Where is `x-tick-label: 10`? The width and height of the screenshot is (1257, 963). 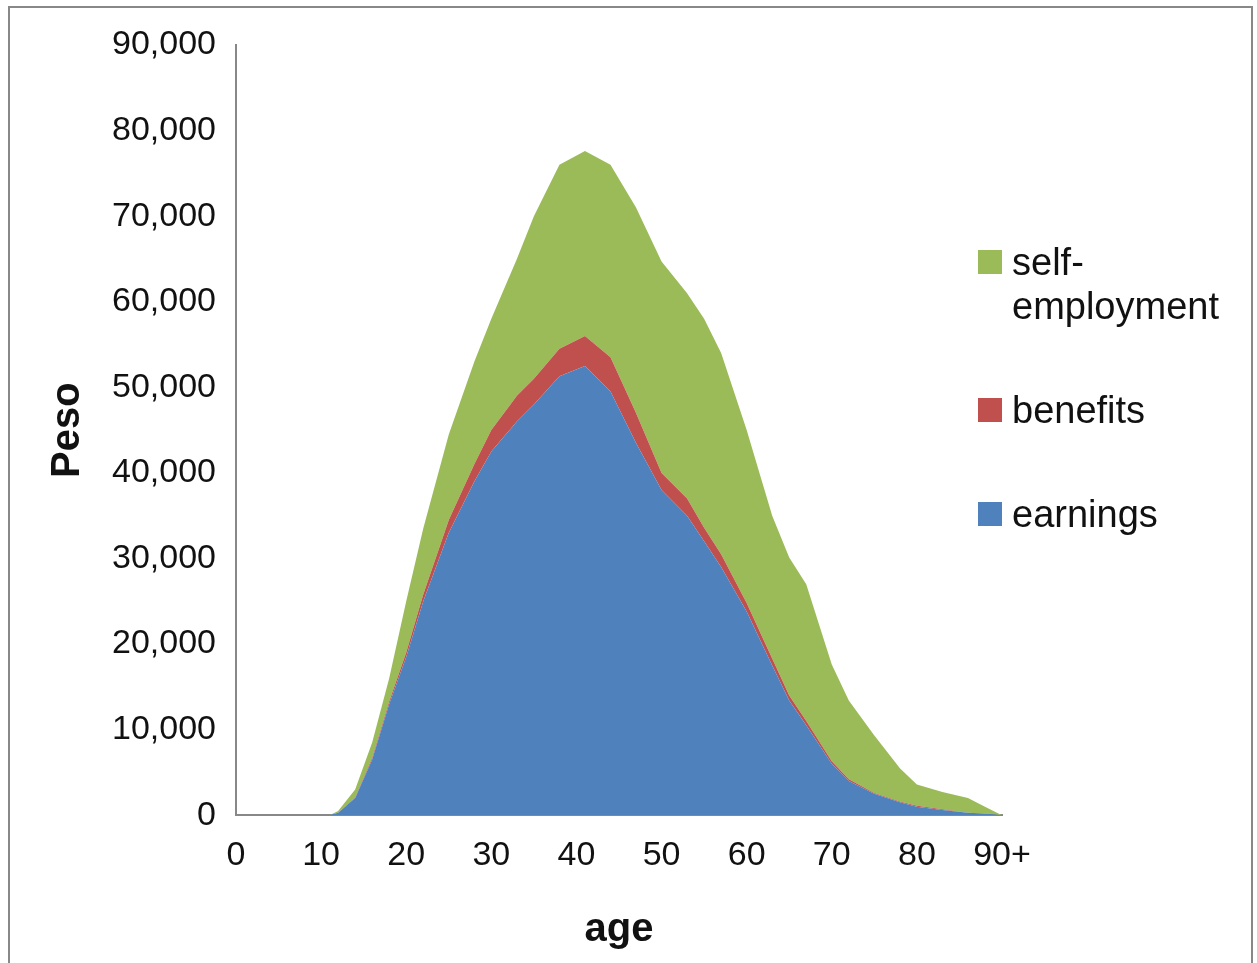 x-tick-label: 10 is located at coordinates (321, 852).